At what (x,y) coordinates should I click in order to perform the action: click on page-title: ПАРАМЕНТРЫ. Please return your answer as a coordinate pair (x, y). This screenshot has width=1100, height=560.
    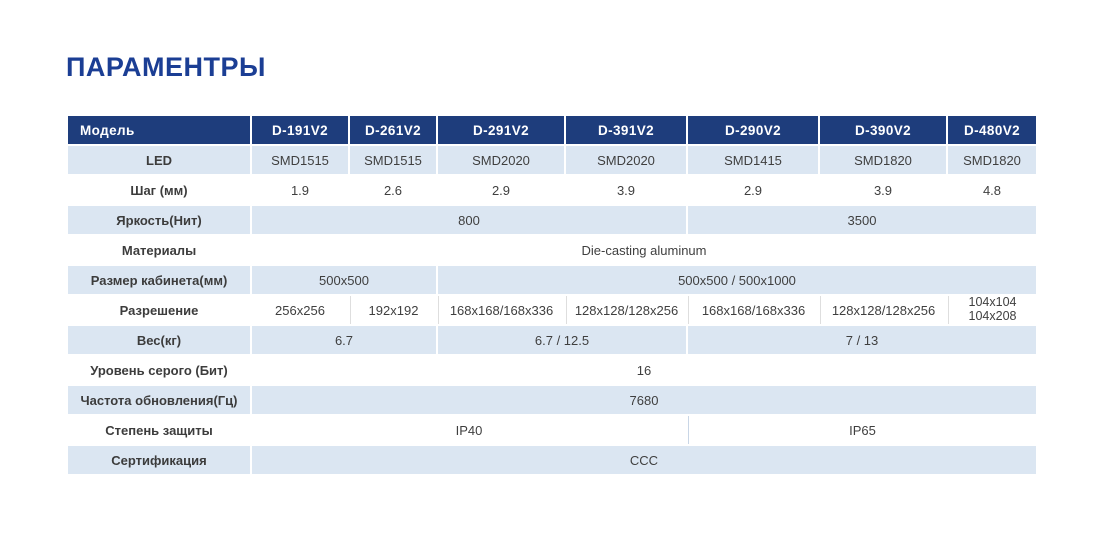
    Looking at the image, I should click on (166, 67).